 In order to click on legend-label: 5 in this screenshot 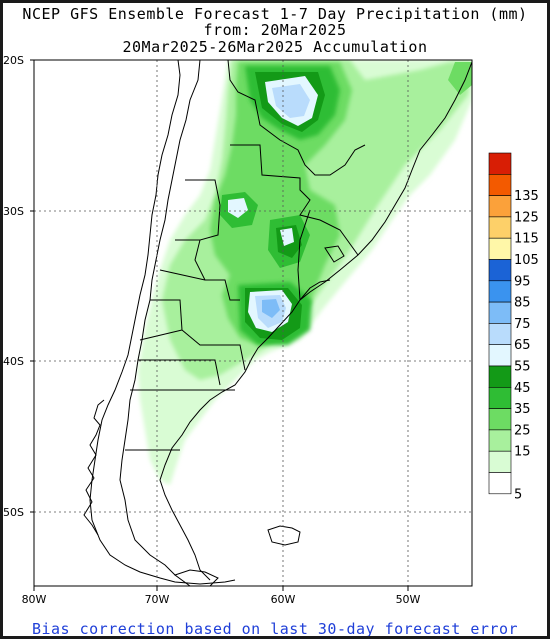, I will do `click(518, 494)`.